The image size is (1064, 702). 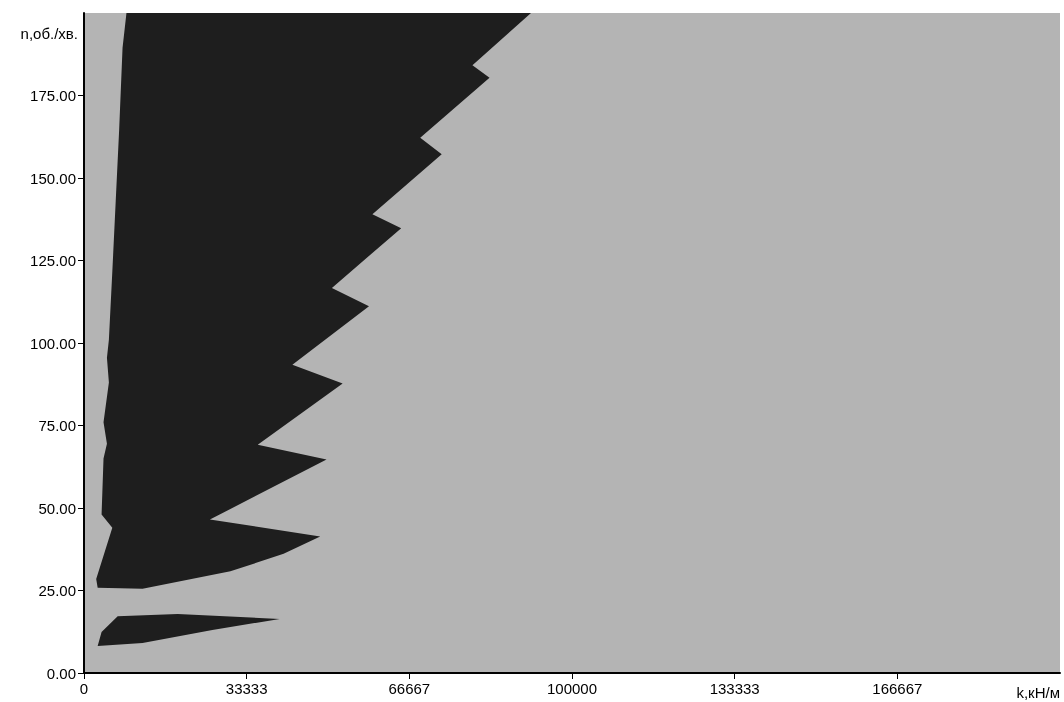 I want to click on x-tick-label: 166667, so click(x=897, y=688).